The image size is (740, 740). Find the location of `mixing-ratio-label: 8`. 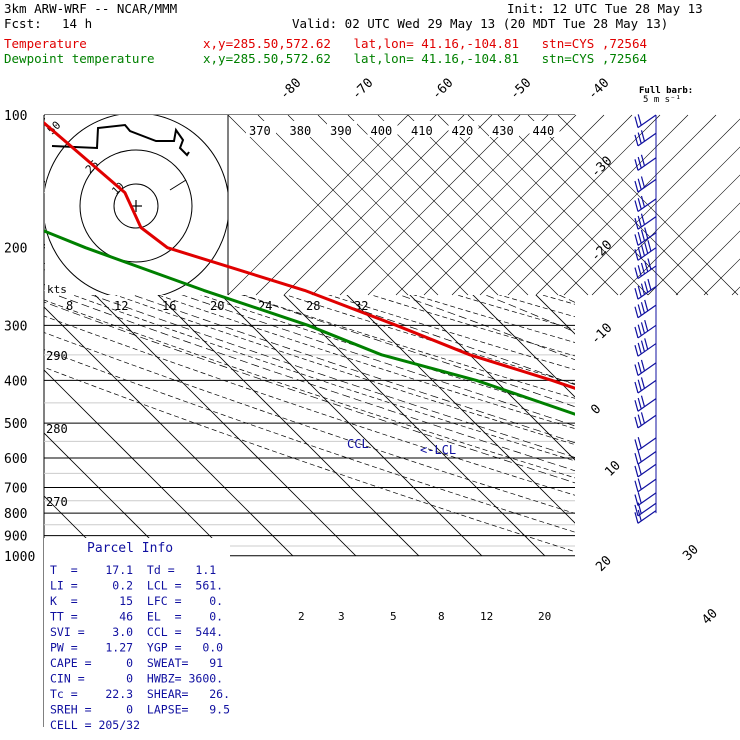

mixing-ratio-label: 8 is located at coordinates (441, 616).